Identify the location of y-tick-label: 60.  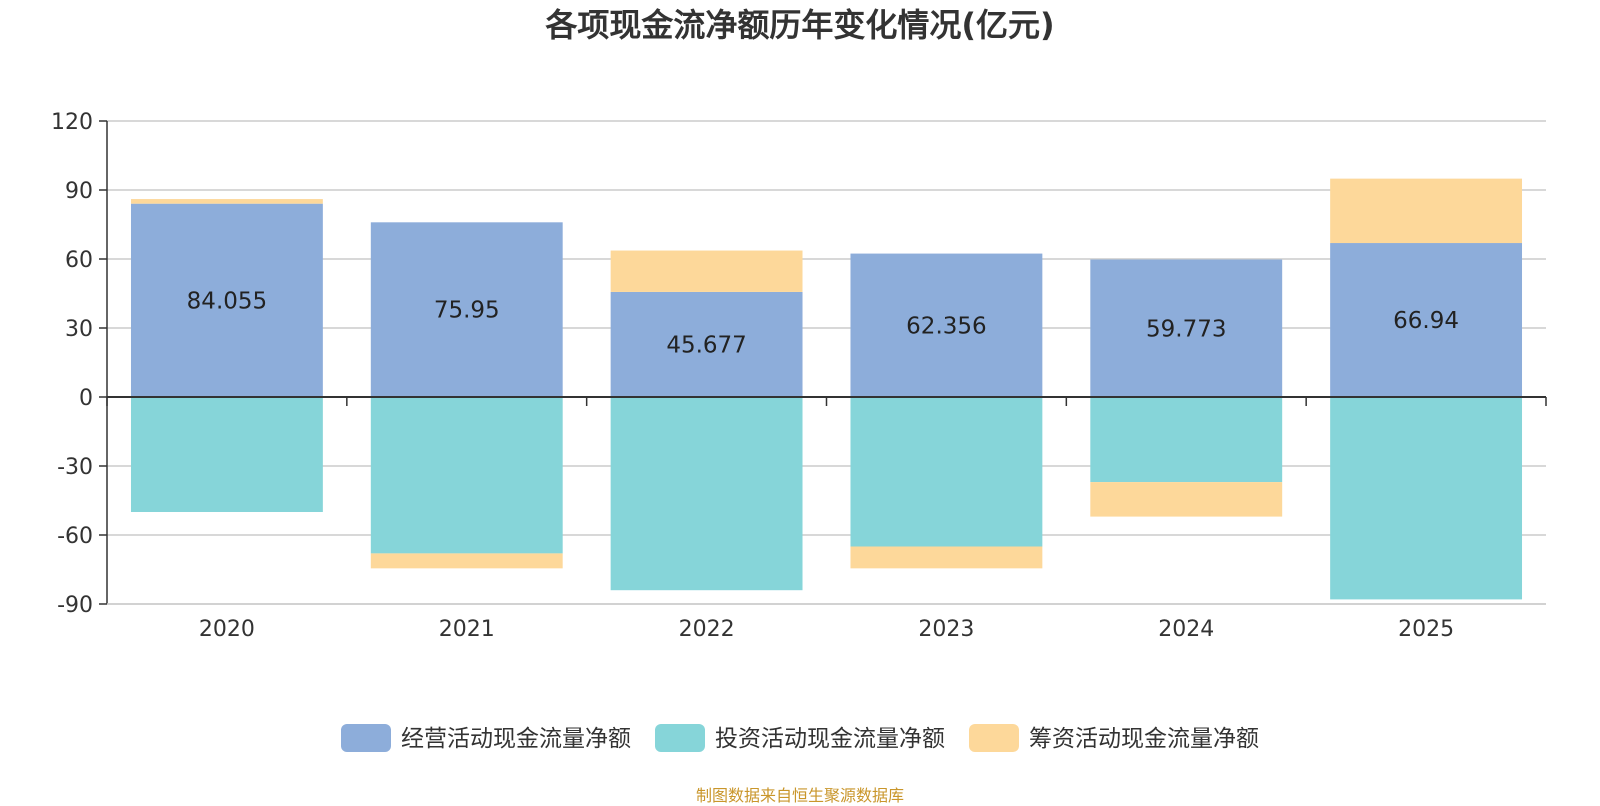
(79, 260).